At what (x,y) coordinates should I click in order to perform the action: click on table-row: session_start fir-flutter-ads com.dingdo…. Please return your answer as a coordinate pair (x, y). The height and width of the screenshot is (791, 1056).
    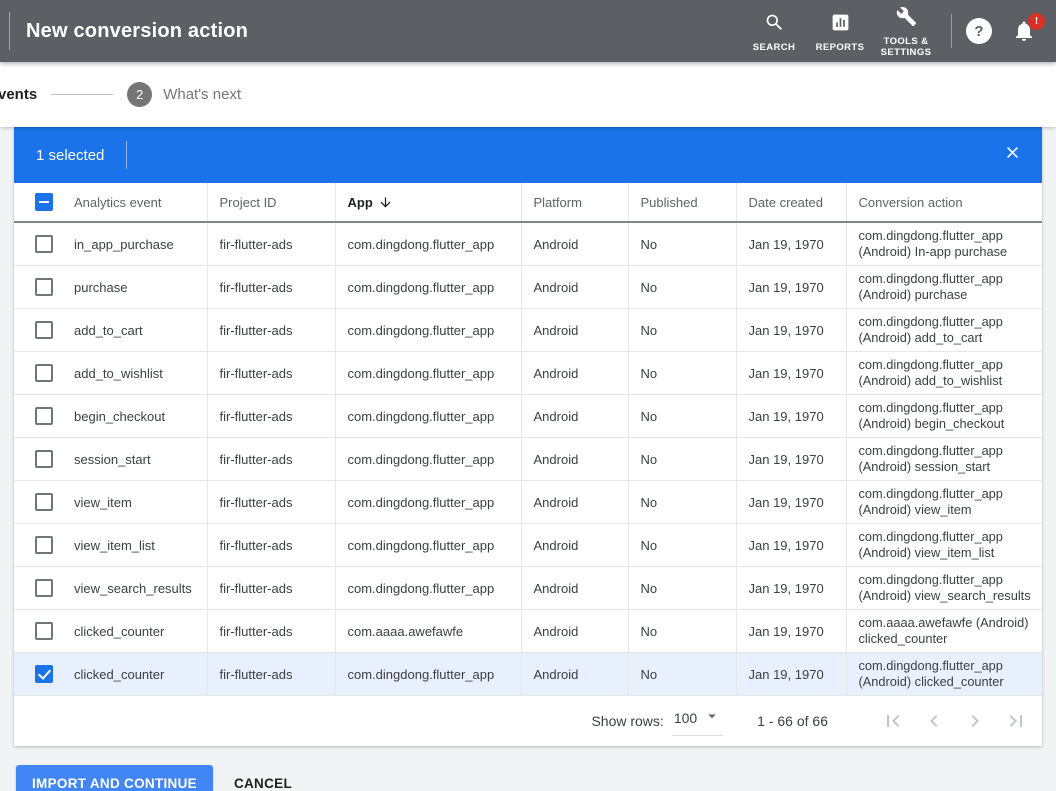
    Looking at the image, I should click on (528, 459).